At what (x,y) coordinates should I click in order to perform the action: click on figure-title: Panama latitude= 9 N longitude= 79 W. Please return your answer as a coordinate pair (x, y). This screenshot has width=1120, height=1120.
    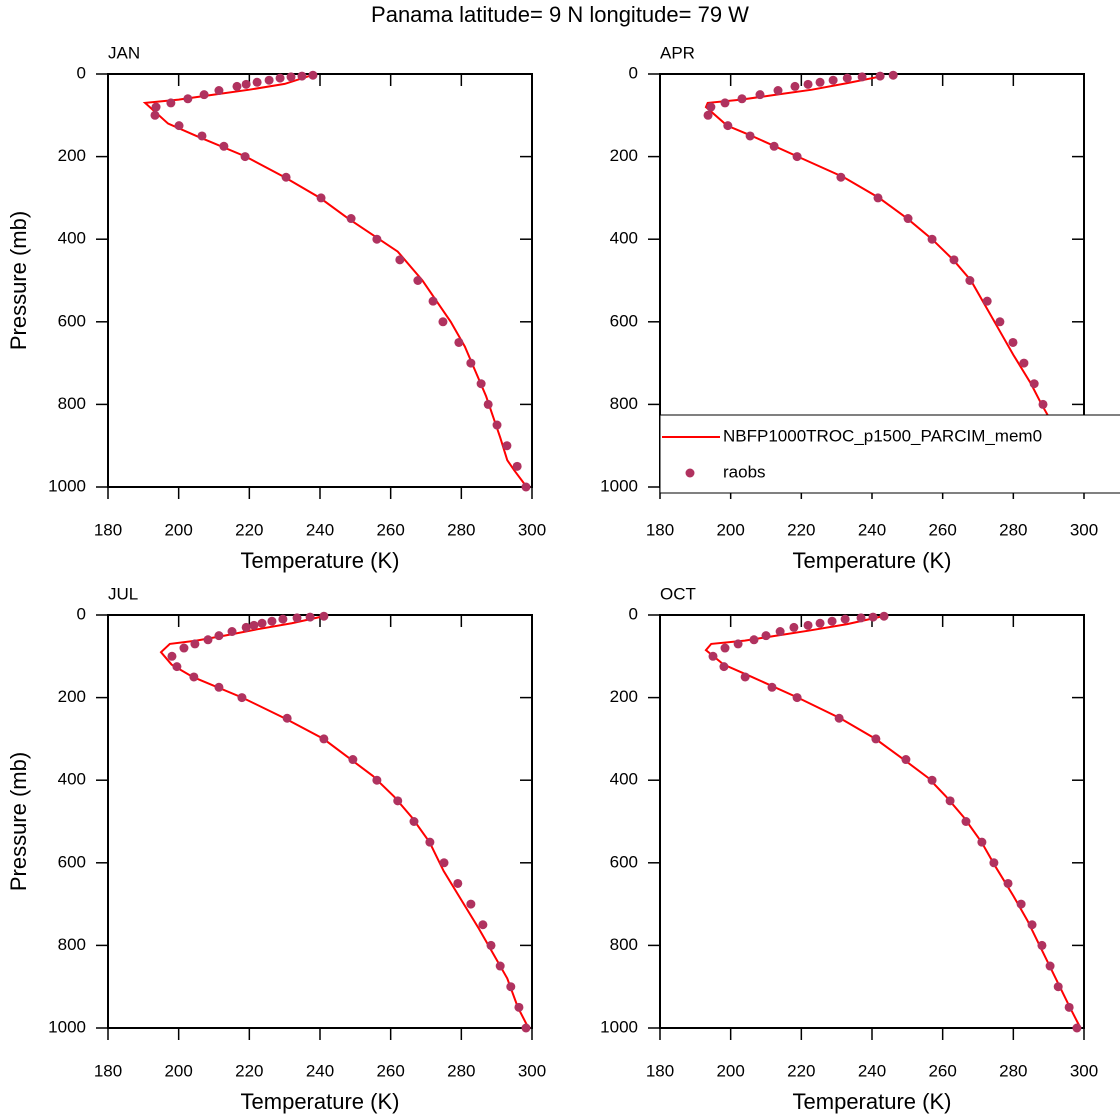
    Looking at the image, I should click on (560, 14).